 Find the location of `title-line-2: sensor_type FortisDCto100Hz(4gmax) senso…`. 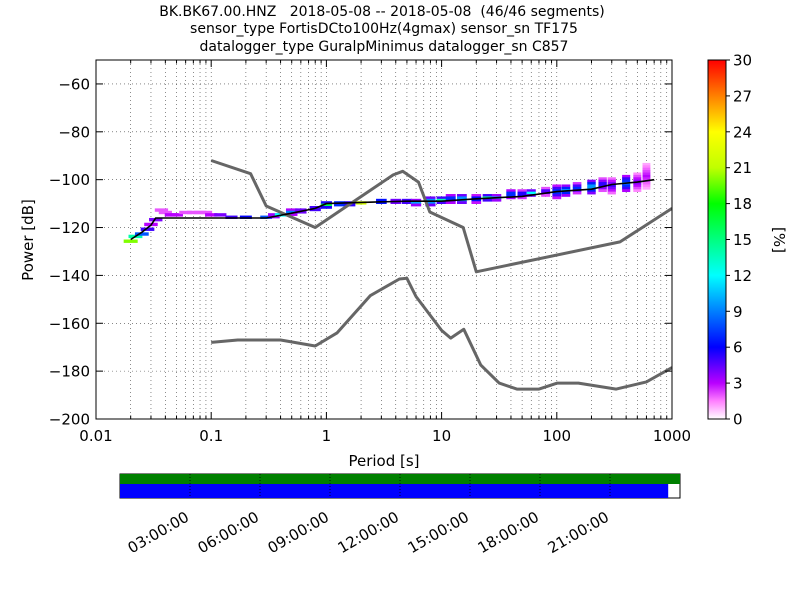

title-line-2: sensor_type FortisDCto100Hz(4gmax) senso… is located at coordinates (384, 29).